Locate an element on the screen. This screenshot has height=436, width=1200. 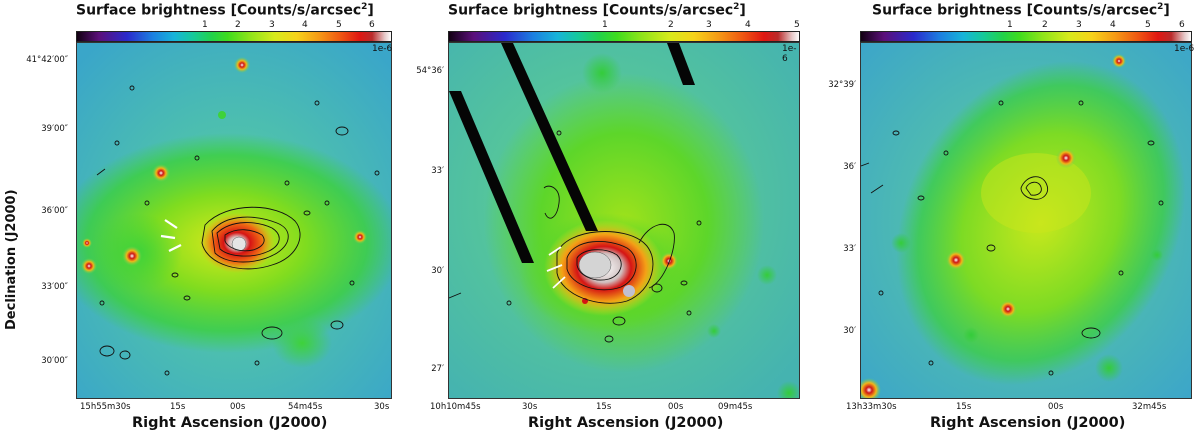
y-tick-label: 41°42′00″ is located at coordinates (47, 60).